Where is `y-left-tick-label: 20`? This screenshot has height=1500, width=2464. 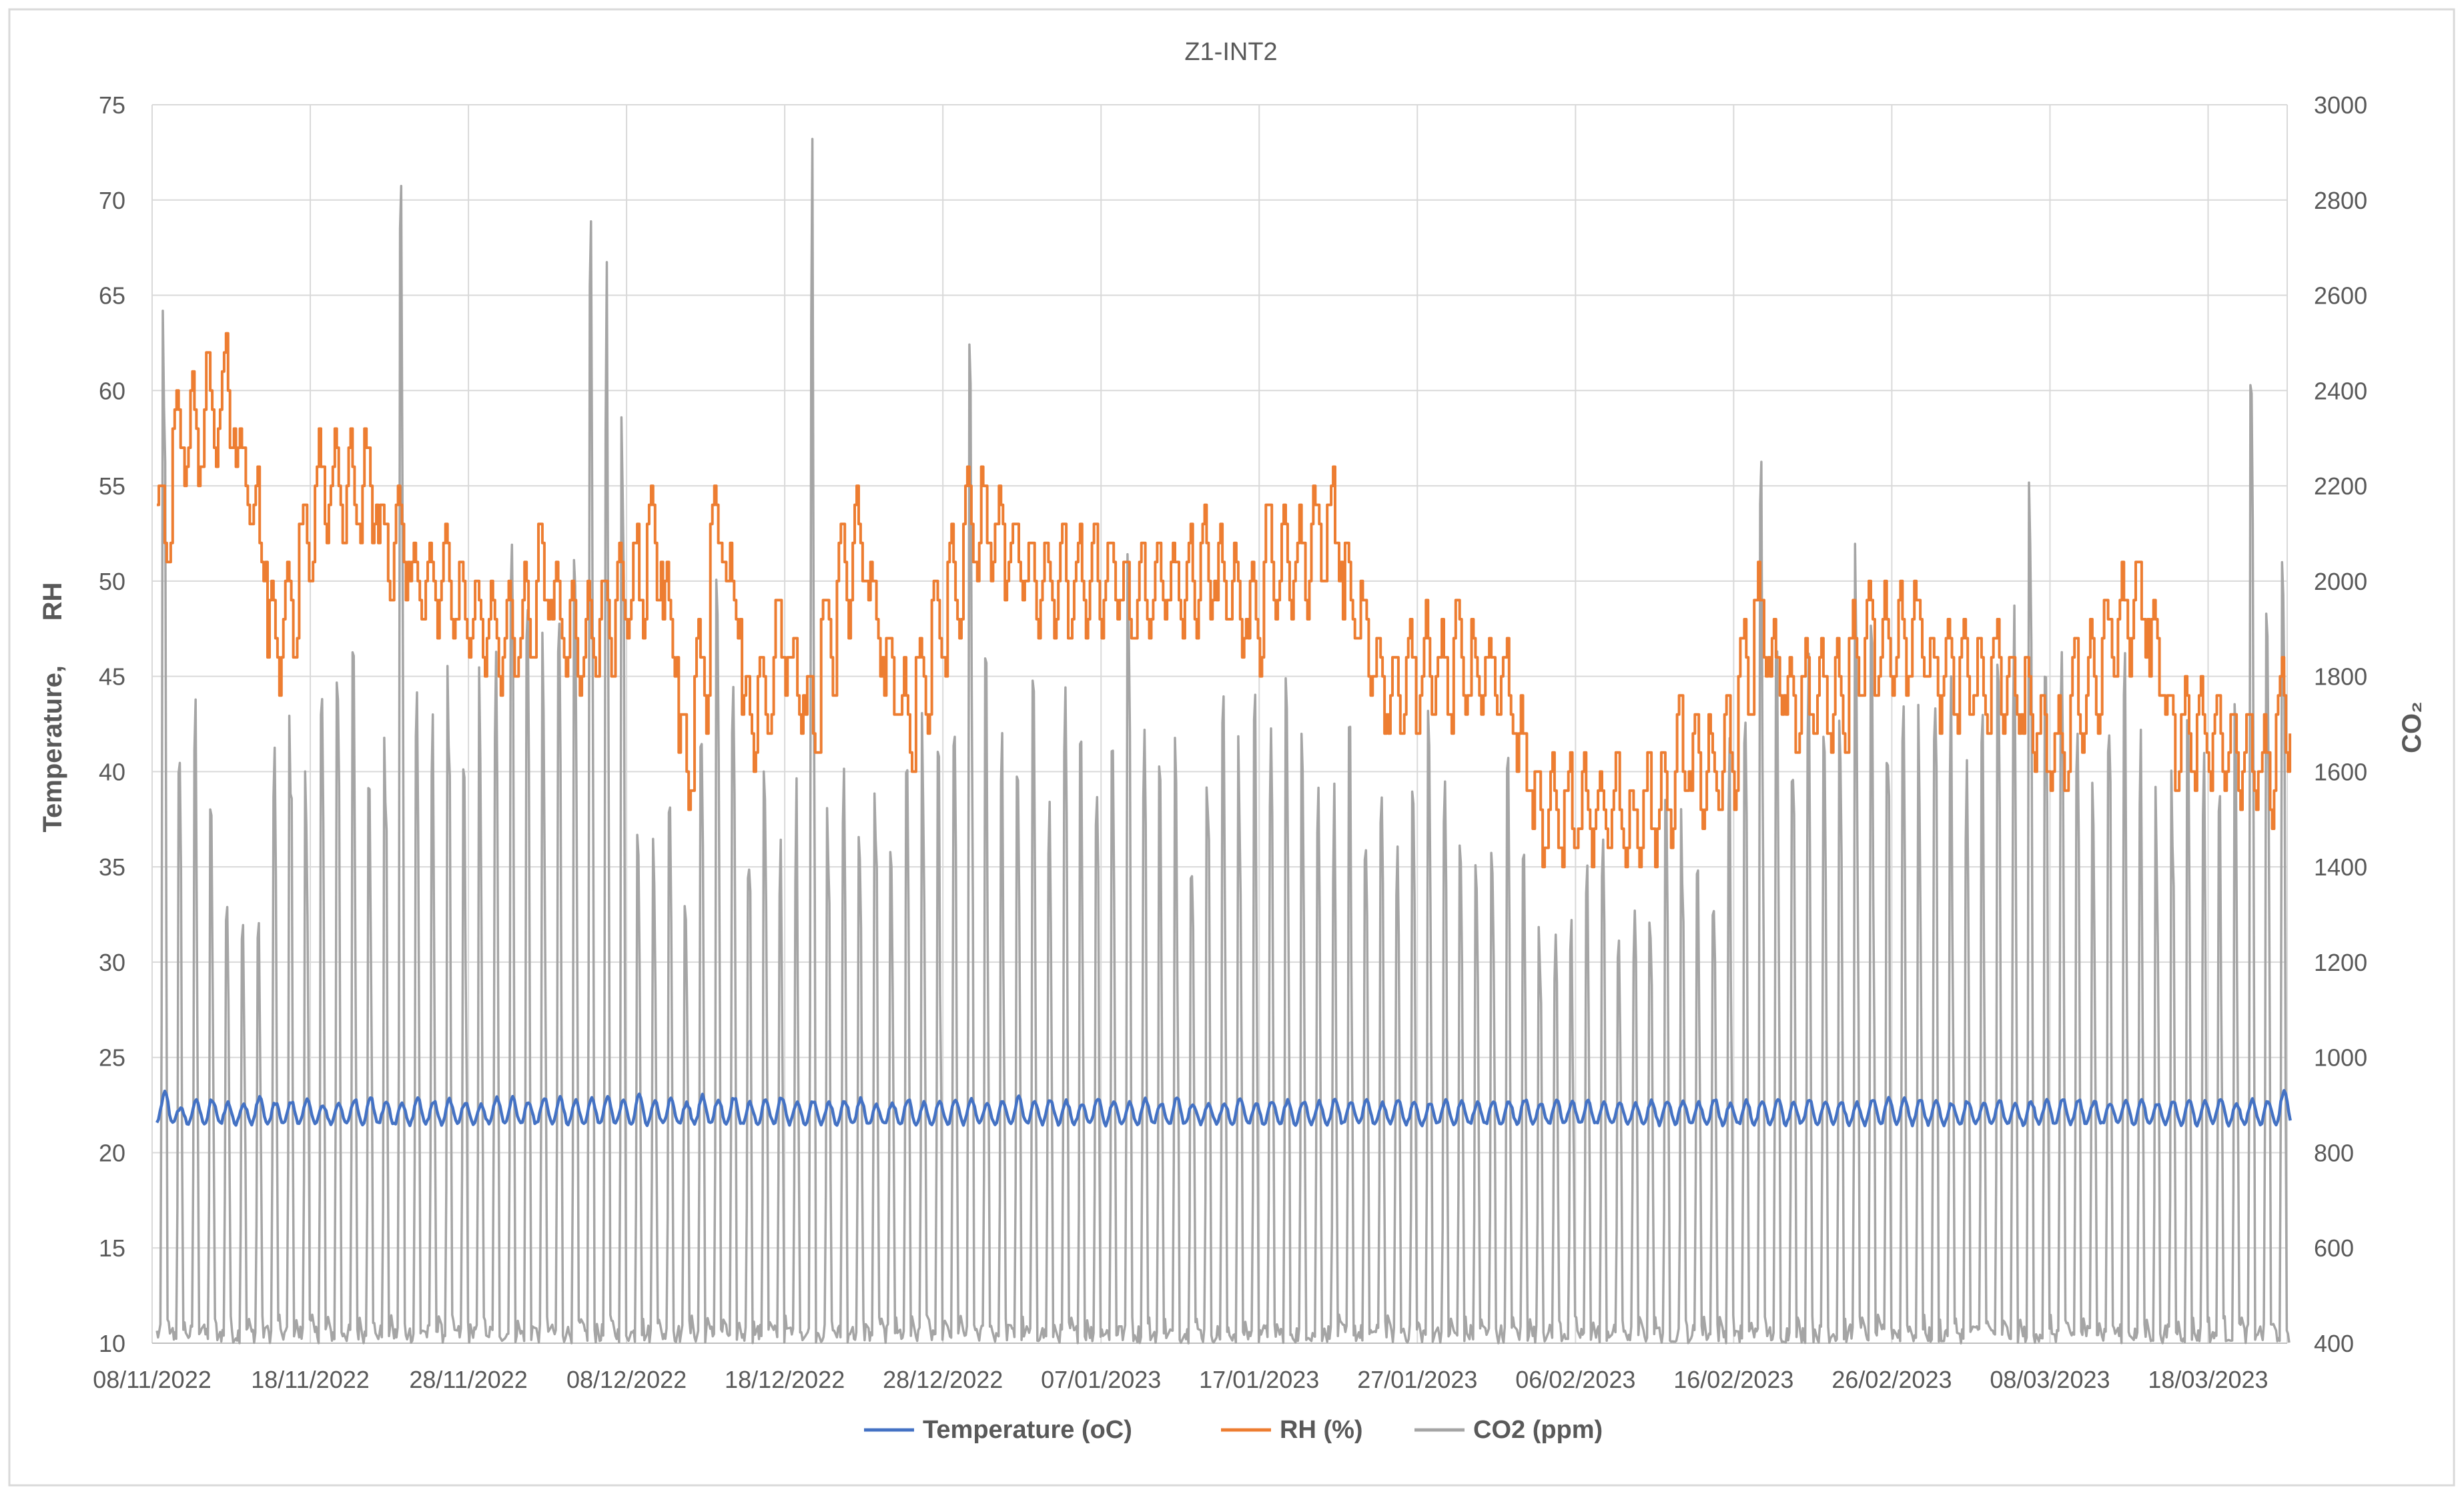
y-left-tick-label: 20 is located at coordinates (112, 1152).